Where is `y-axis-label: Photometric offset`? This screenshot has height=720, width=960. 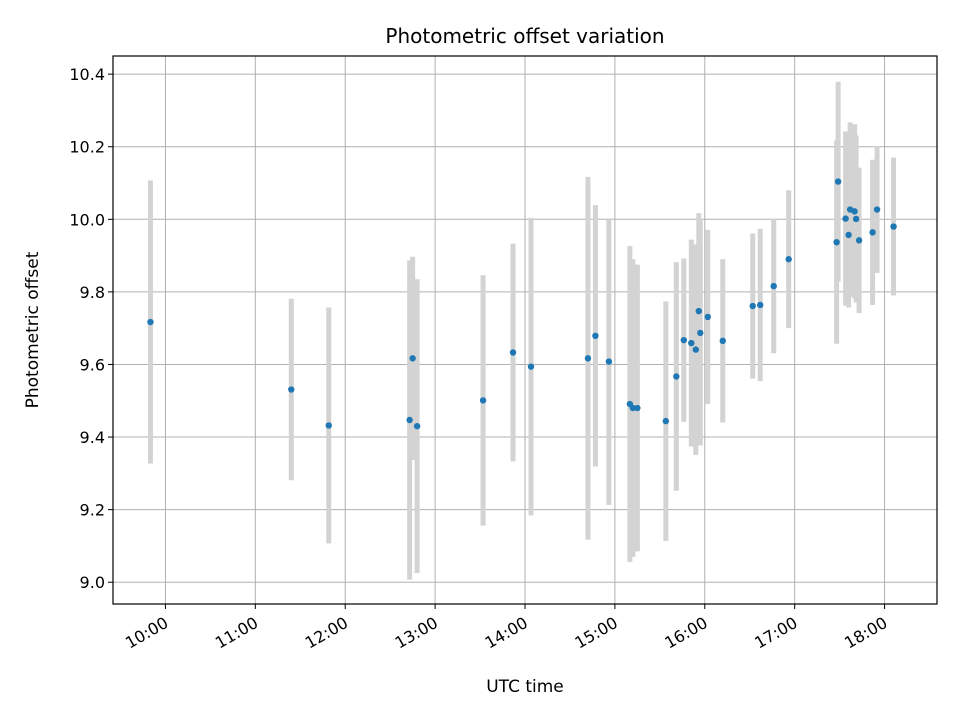 y-axis-label: Photometric offset is located at coordinates (33, 329).